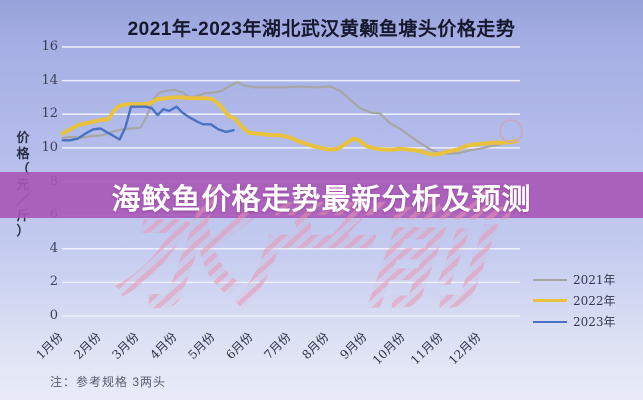 The width and height of the screenshot is (643, 400). I want to click on legend-label: 2021年, so click(594, 280).